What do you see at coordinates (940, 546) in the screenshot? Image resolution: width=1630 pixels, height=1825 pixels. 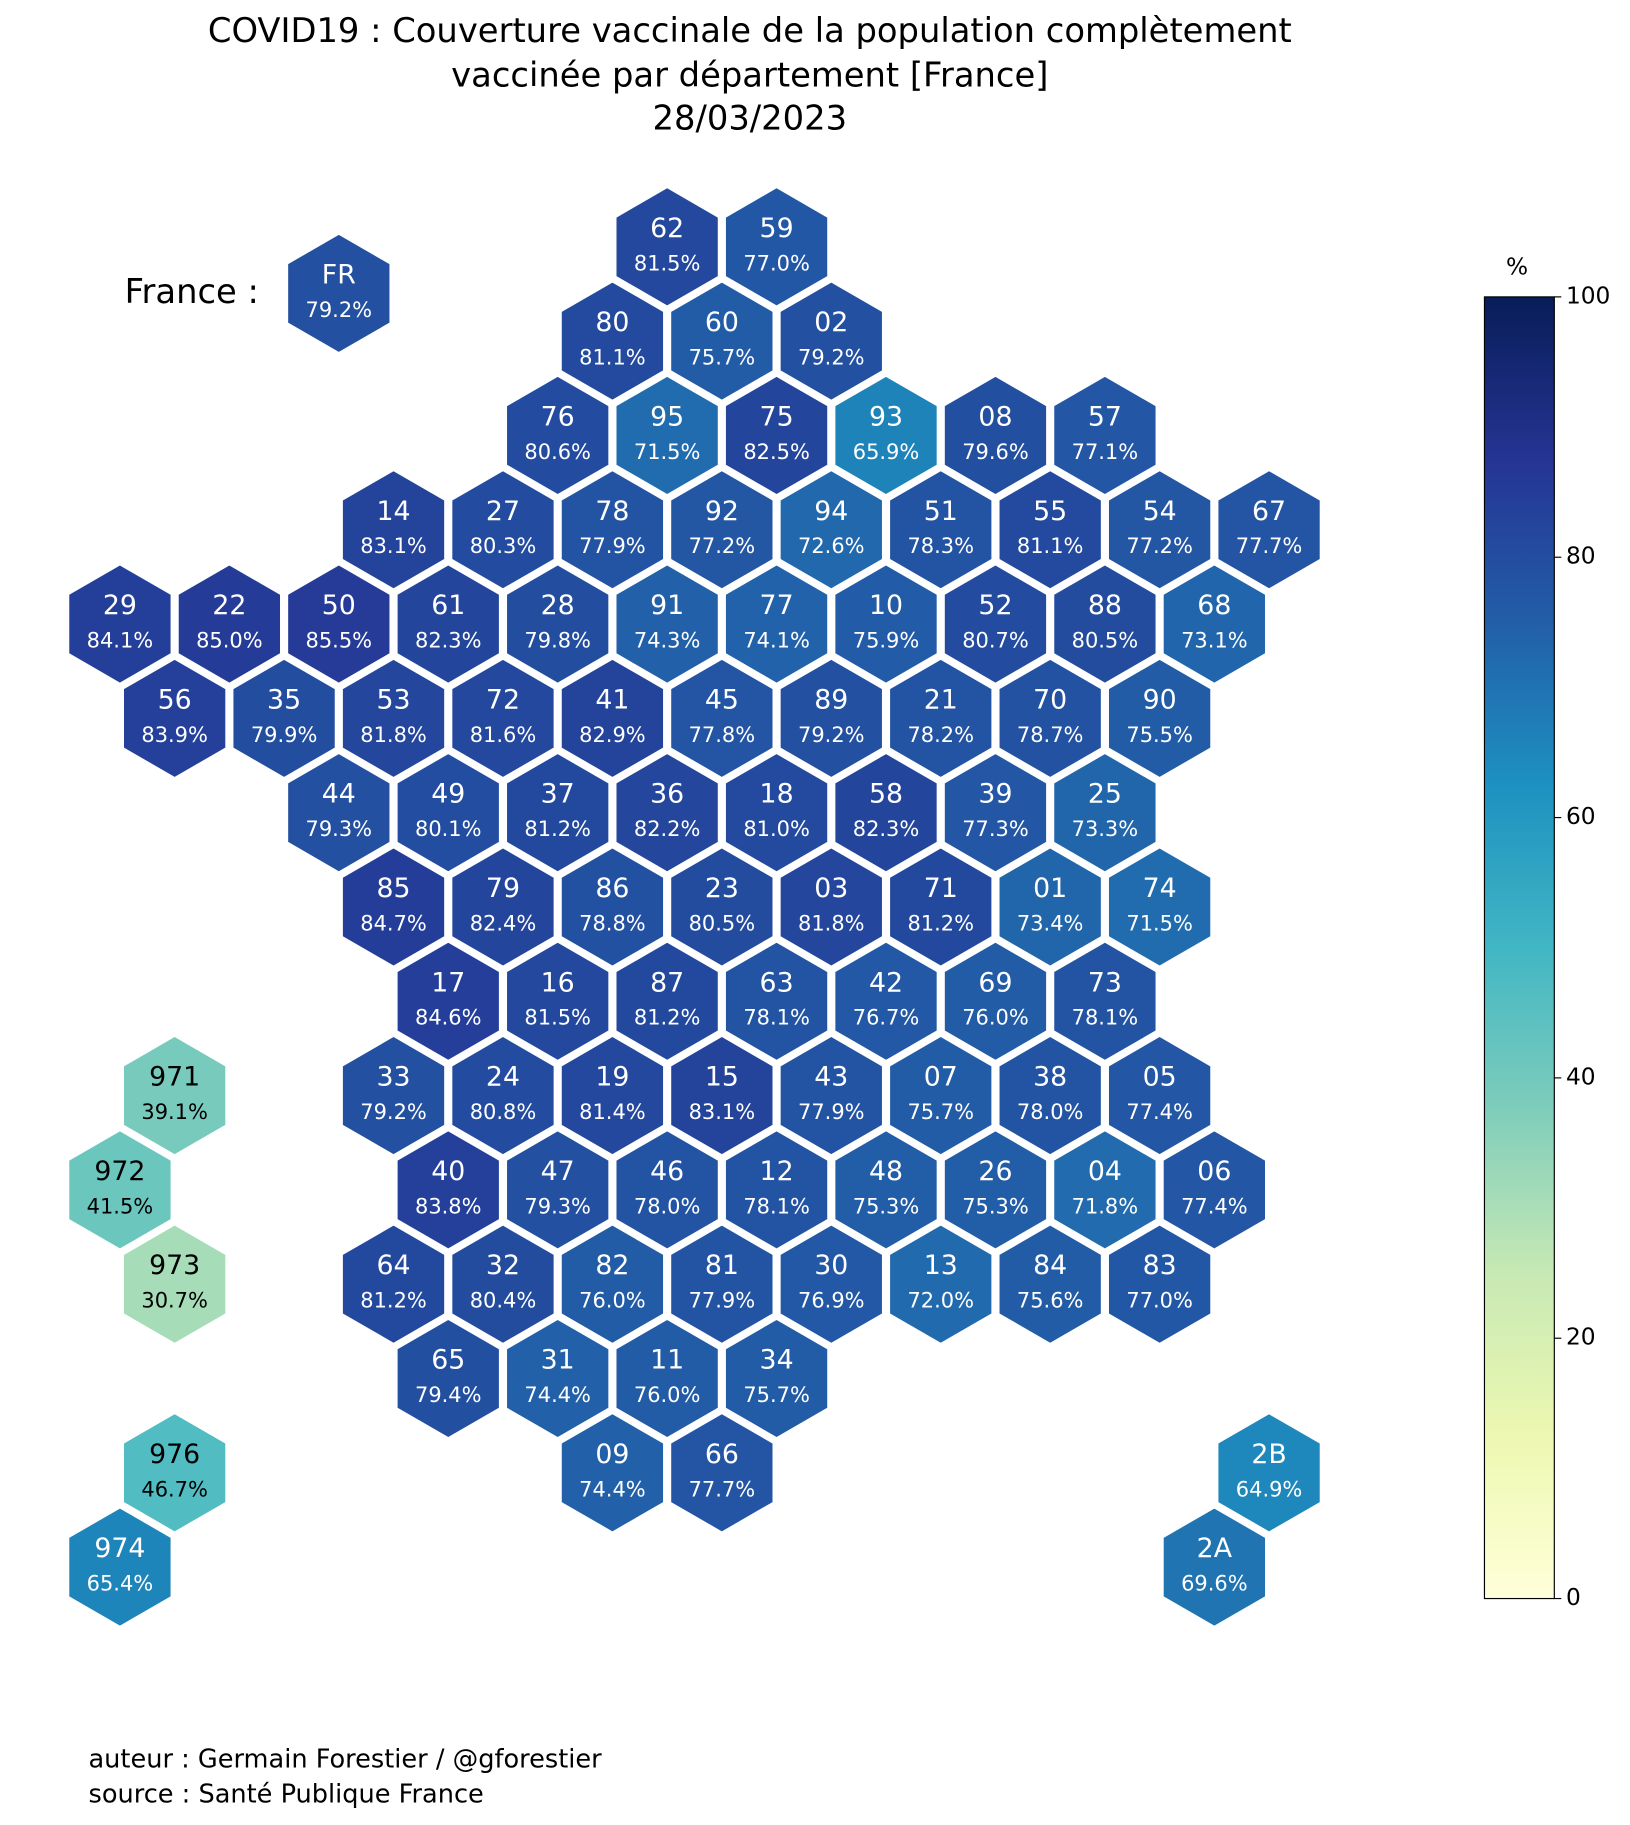 I see `hex-value: 78.3%` at bounding box center [940, 546].